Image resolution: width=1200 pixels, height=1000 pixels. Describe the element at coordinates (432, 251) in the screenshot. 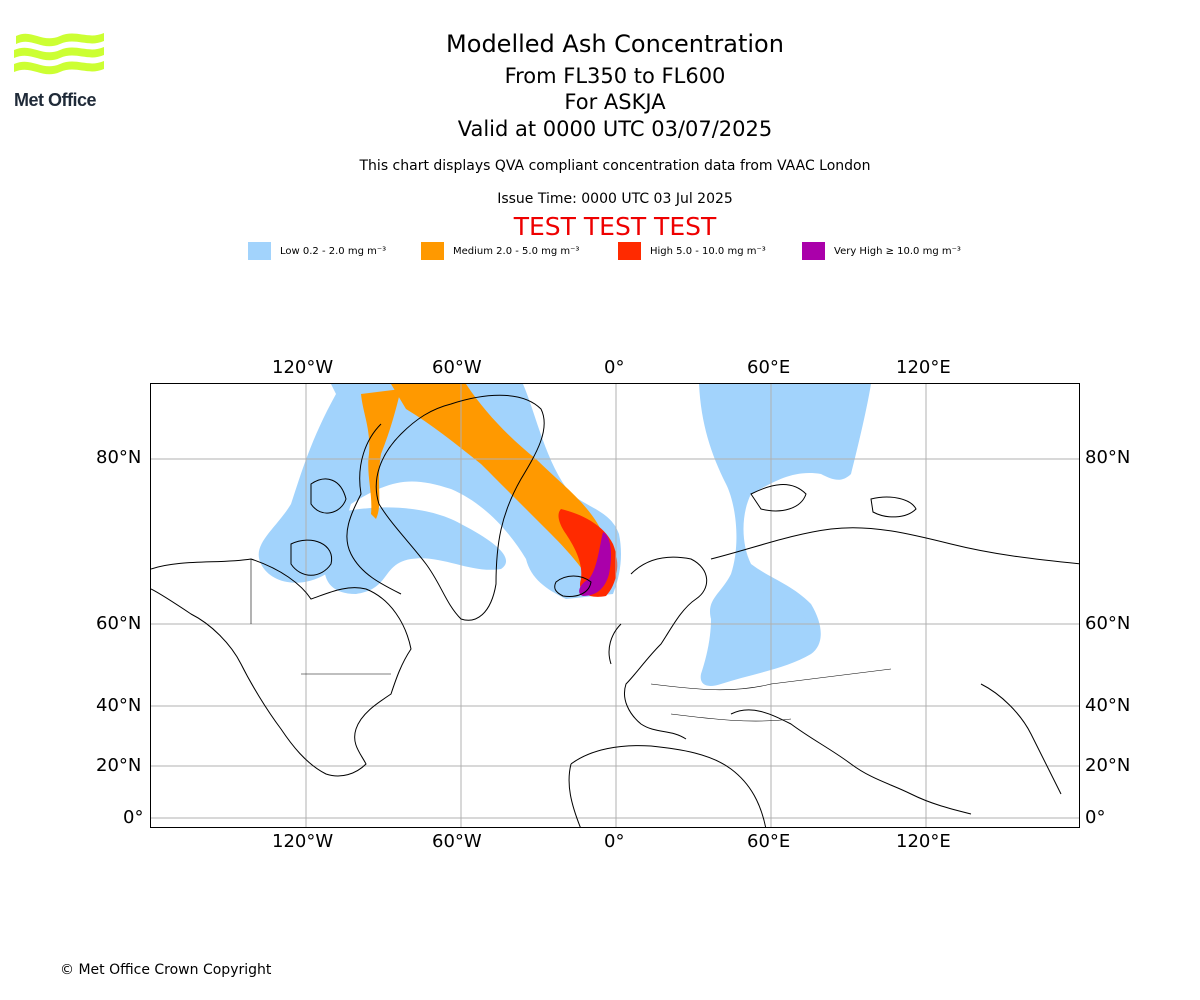

I see `legend-swatch-medium` at that location.